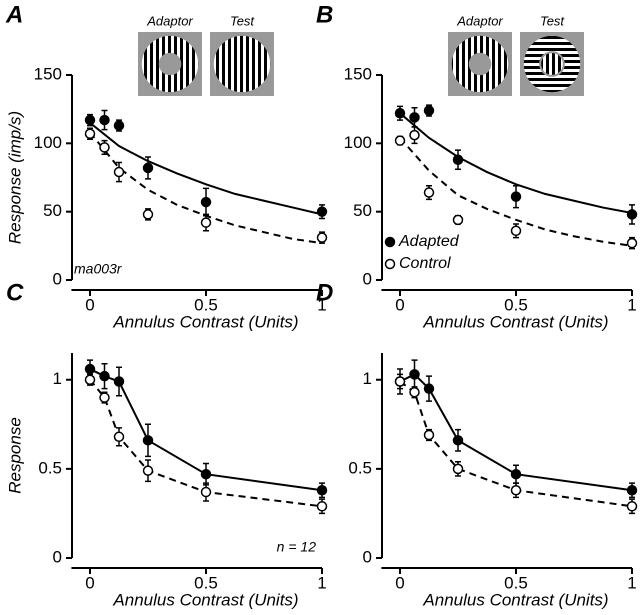 The image size is (640, 615). What do you see at coordinates (324, 292) in the screenshot?
I see `panel-label: D` at bounding box center [324, 292].